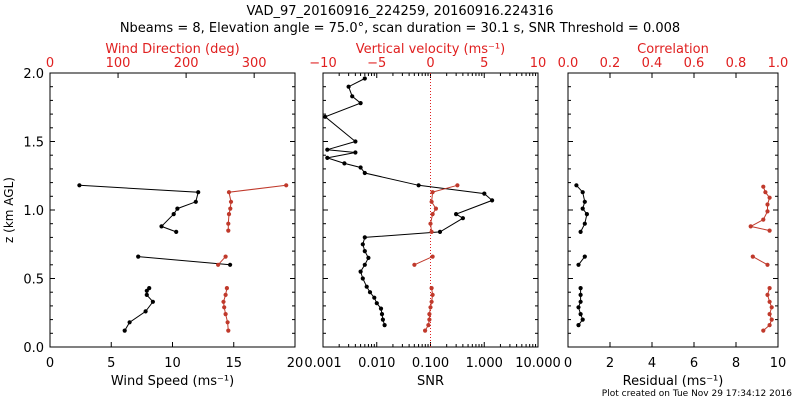 The image size is (800, 400). I want to click on top-axis-label: Correlation, so click(673, 49).